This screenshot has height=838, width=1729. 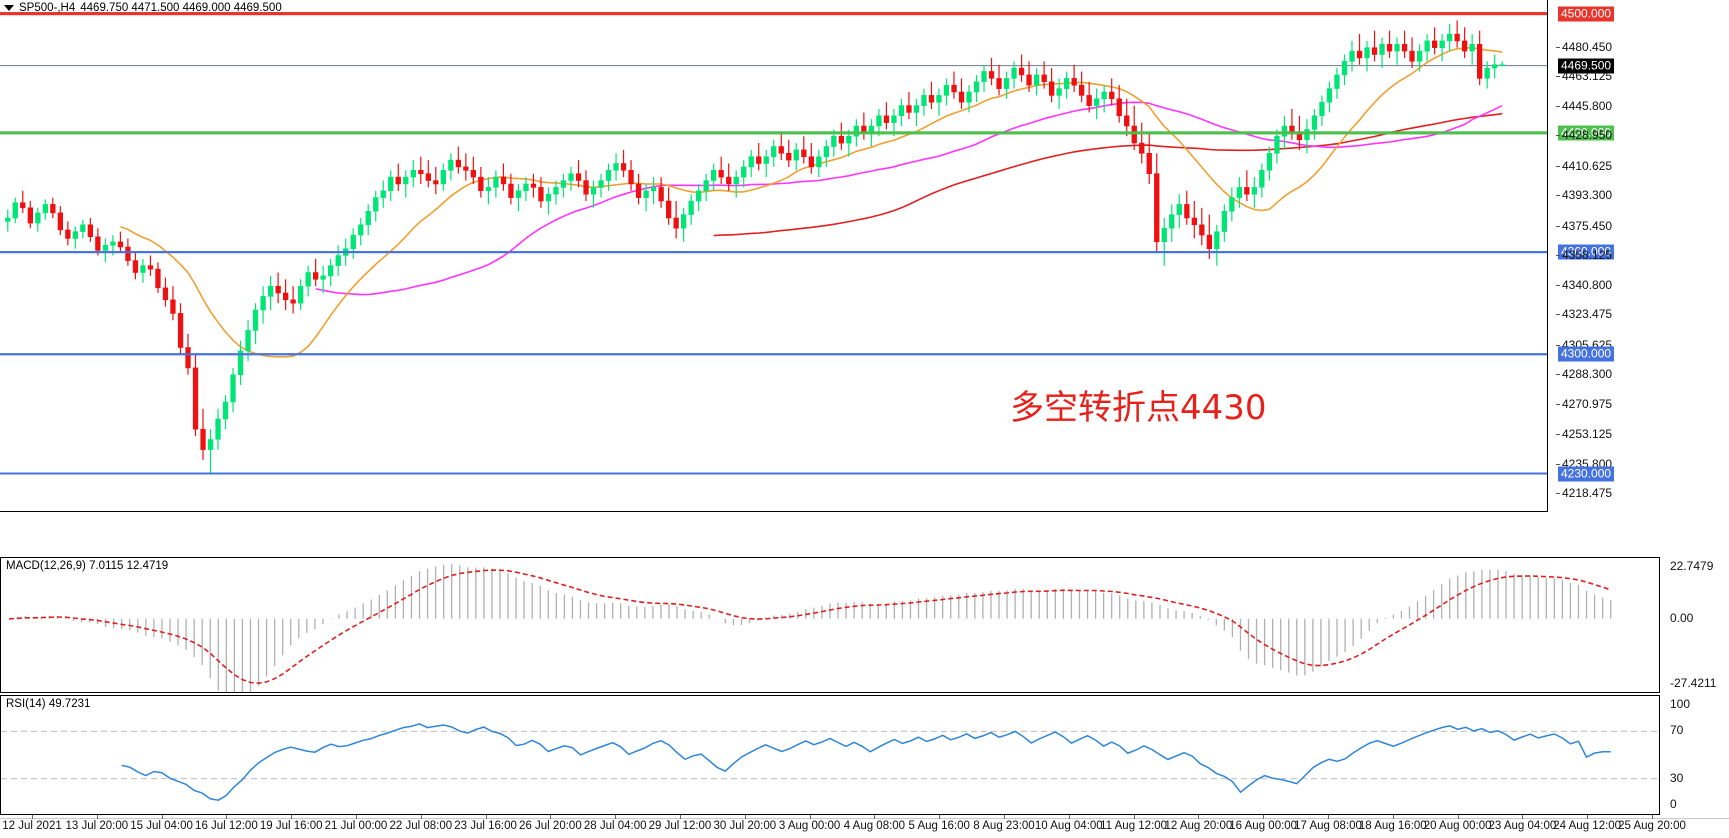 What do you see at coordinates (1587, 314) in the screenshot?
I see `price-tick-label: 4323.475` at bounding box center [1587, 314].